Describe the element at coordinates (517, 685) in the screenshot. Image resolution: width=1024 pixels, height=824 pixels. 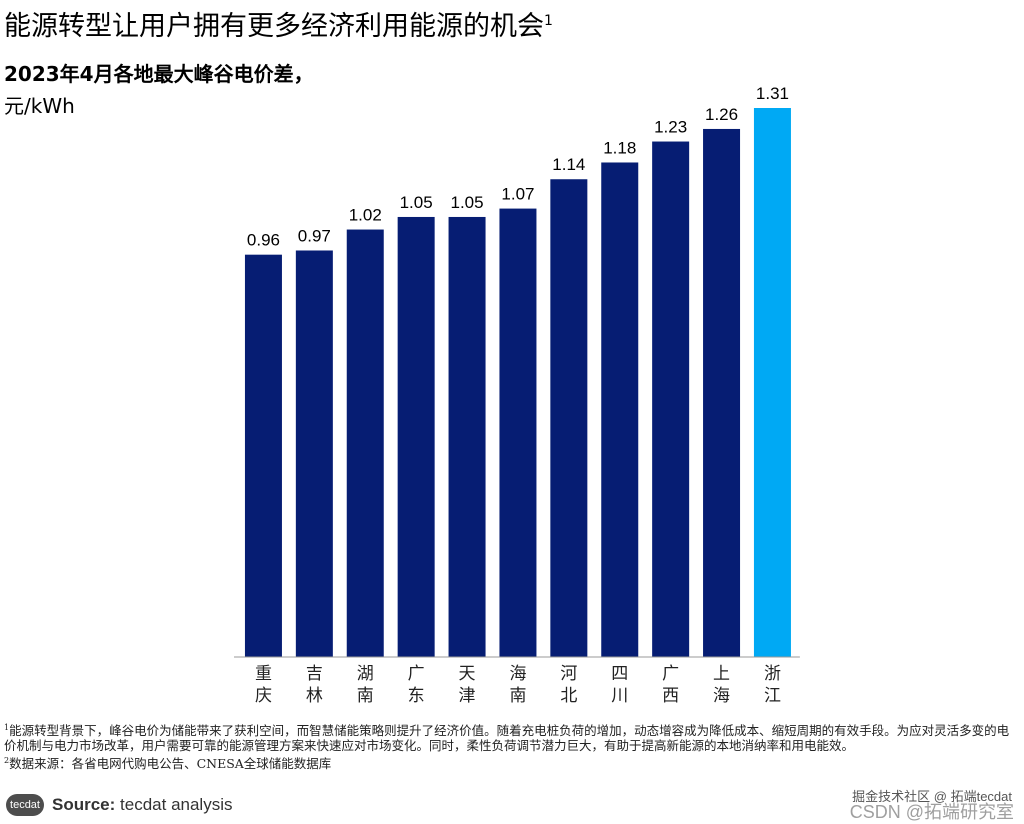
I see `category-label-5: 海南` at that location.